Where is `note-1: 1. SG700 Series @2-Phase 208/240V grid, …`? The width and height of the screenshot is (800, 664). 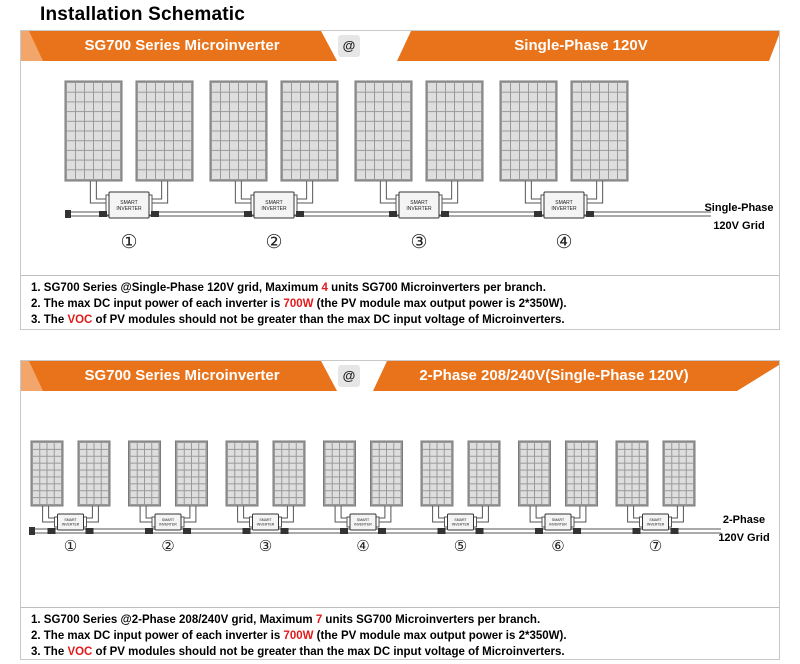 note-1: 1. SG700 Series @2-Phase 208/240V grid, … is located at coordinates (286, 620).